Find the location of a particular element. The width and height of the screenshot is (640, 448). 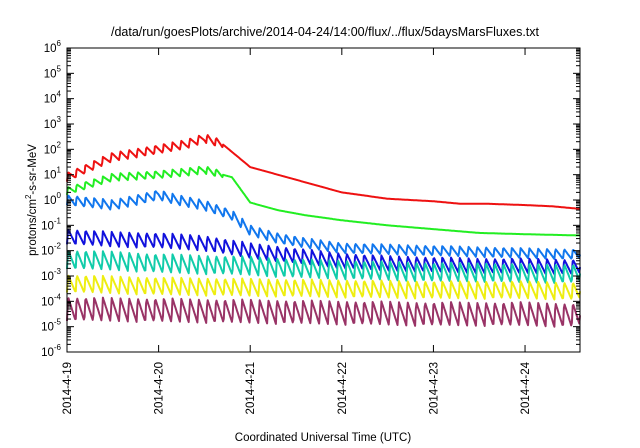

y-axis-label-rest: -s-sr-MeV is located at coordinates (33, 169).